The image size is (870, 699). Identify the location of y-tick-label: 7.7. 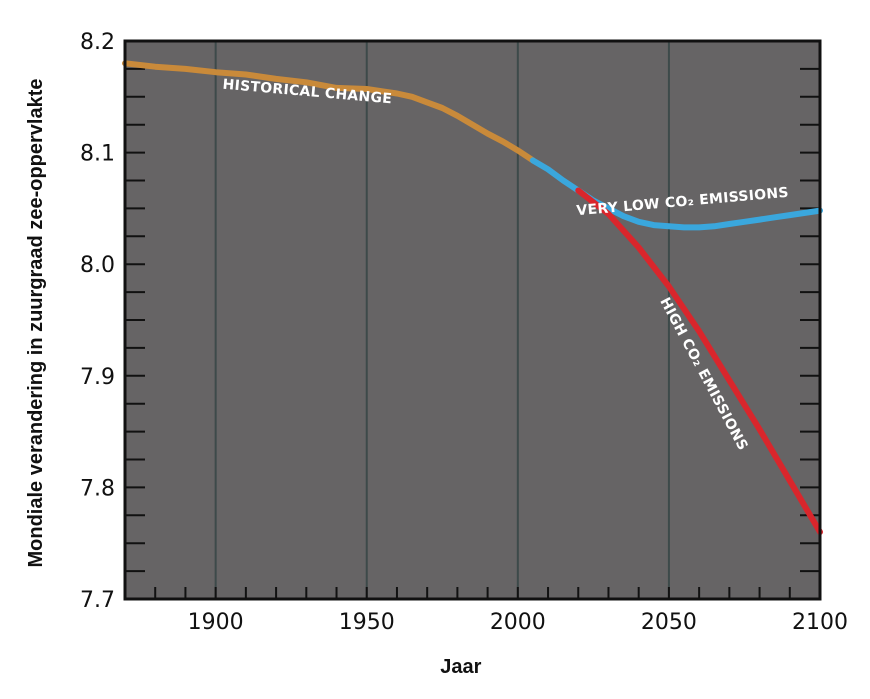
(97, 600).